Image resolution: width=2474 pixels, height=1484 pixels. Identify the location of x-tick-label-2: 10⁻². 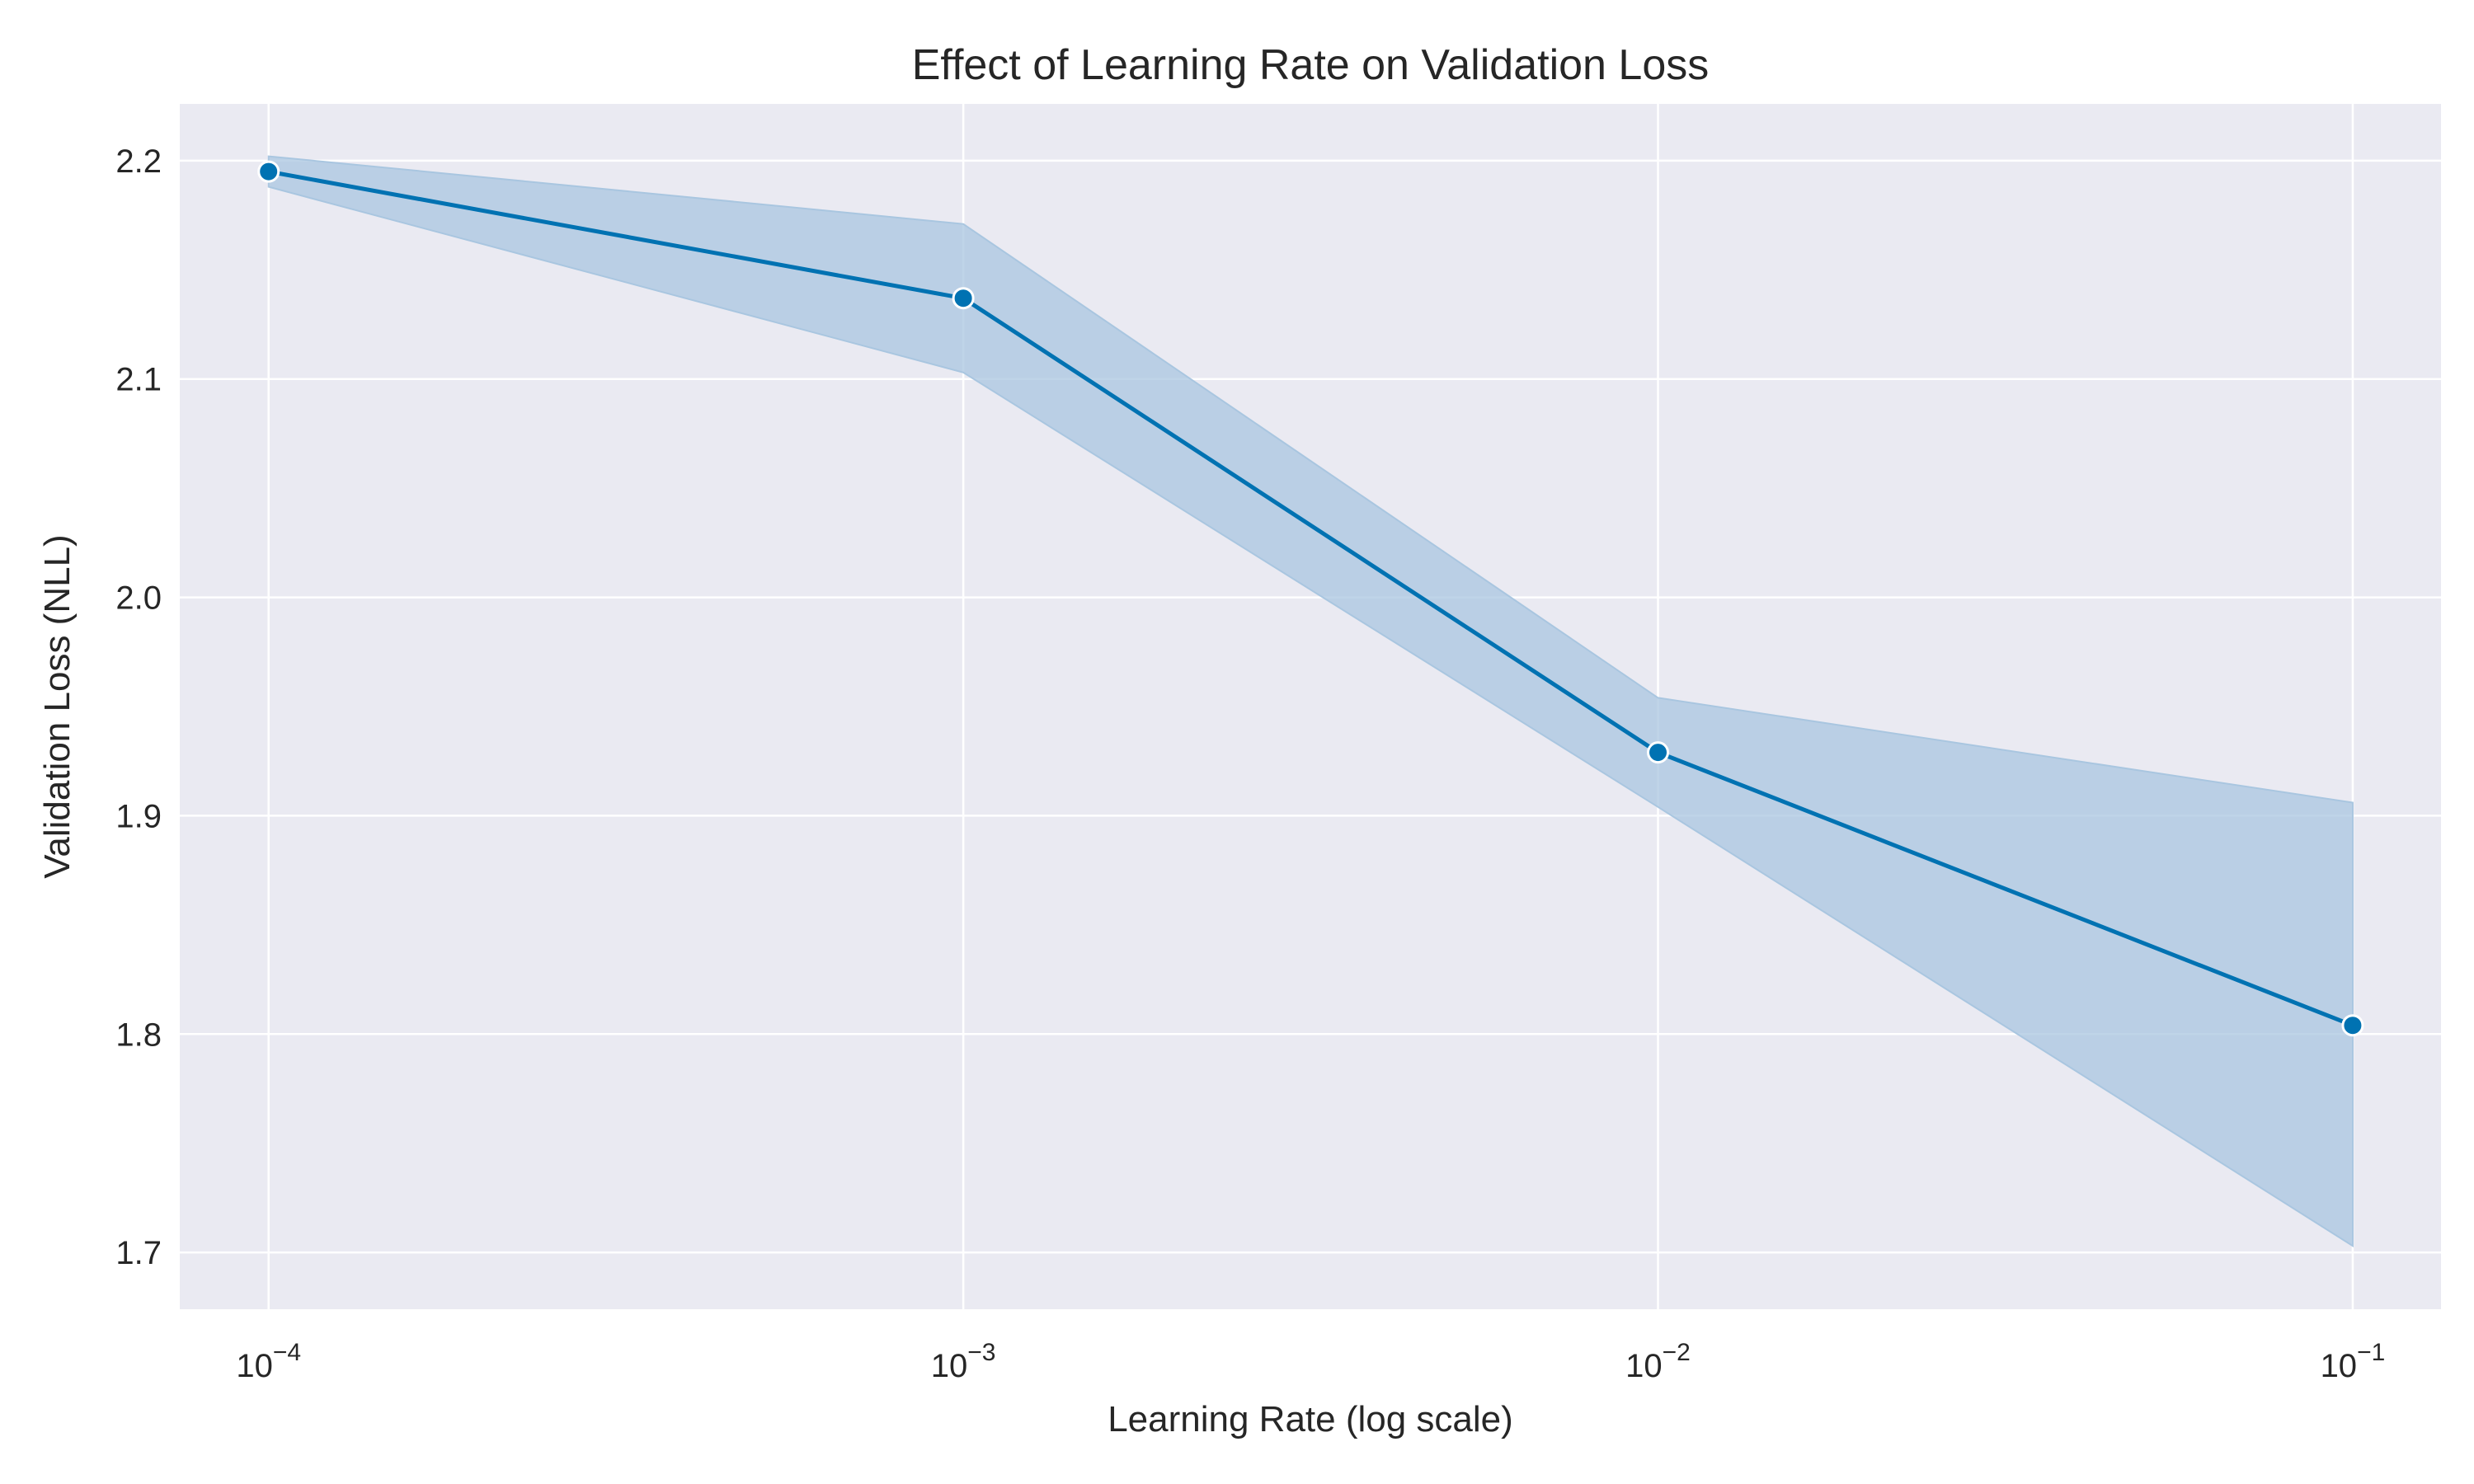
(1658, 1361).